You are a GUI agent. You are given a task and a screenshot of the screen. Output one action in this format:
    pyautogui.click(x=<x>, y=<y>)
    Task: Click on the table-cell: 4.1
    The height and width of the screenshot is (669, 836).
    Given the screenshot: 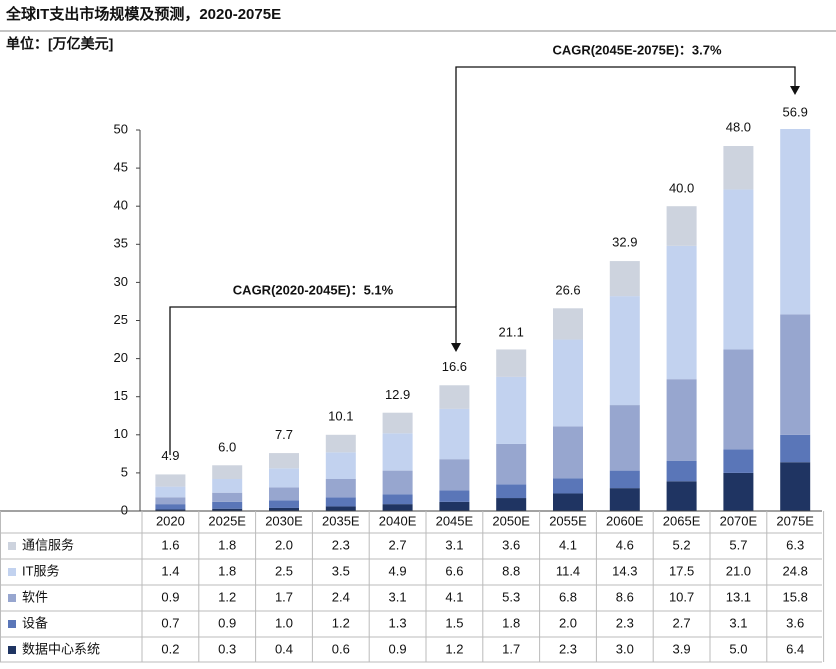 What is the action you would take?
    pyautogui.click(x=454, y=596)
    